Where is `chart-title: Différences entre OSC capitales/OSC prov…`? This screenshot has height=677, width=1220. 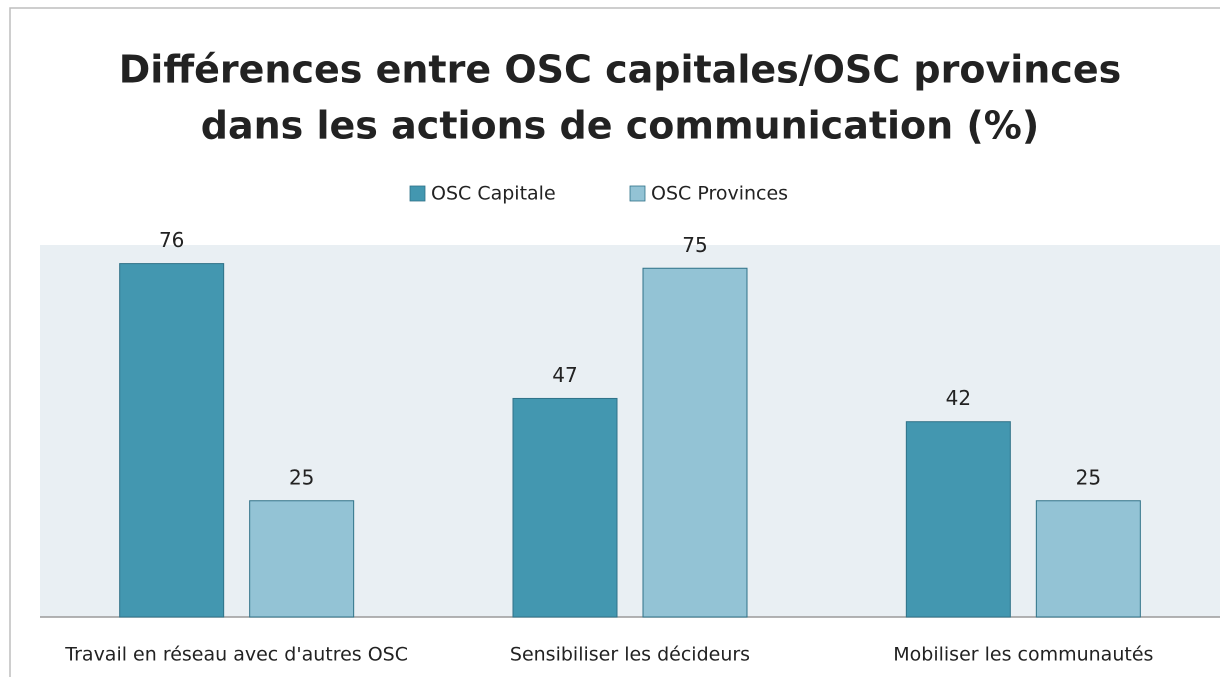 chart-title: Différences entre OSC capitales/OSC prov… is located at coordinates (620, 70).